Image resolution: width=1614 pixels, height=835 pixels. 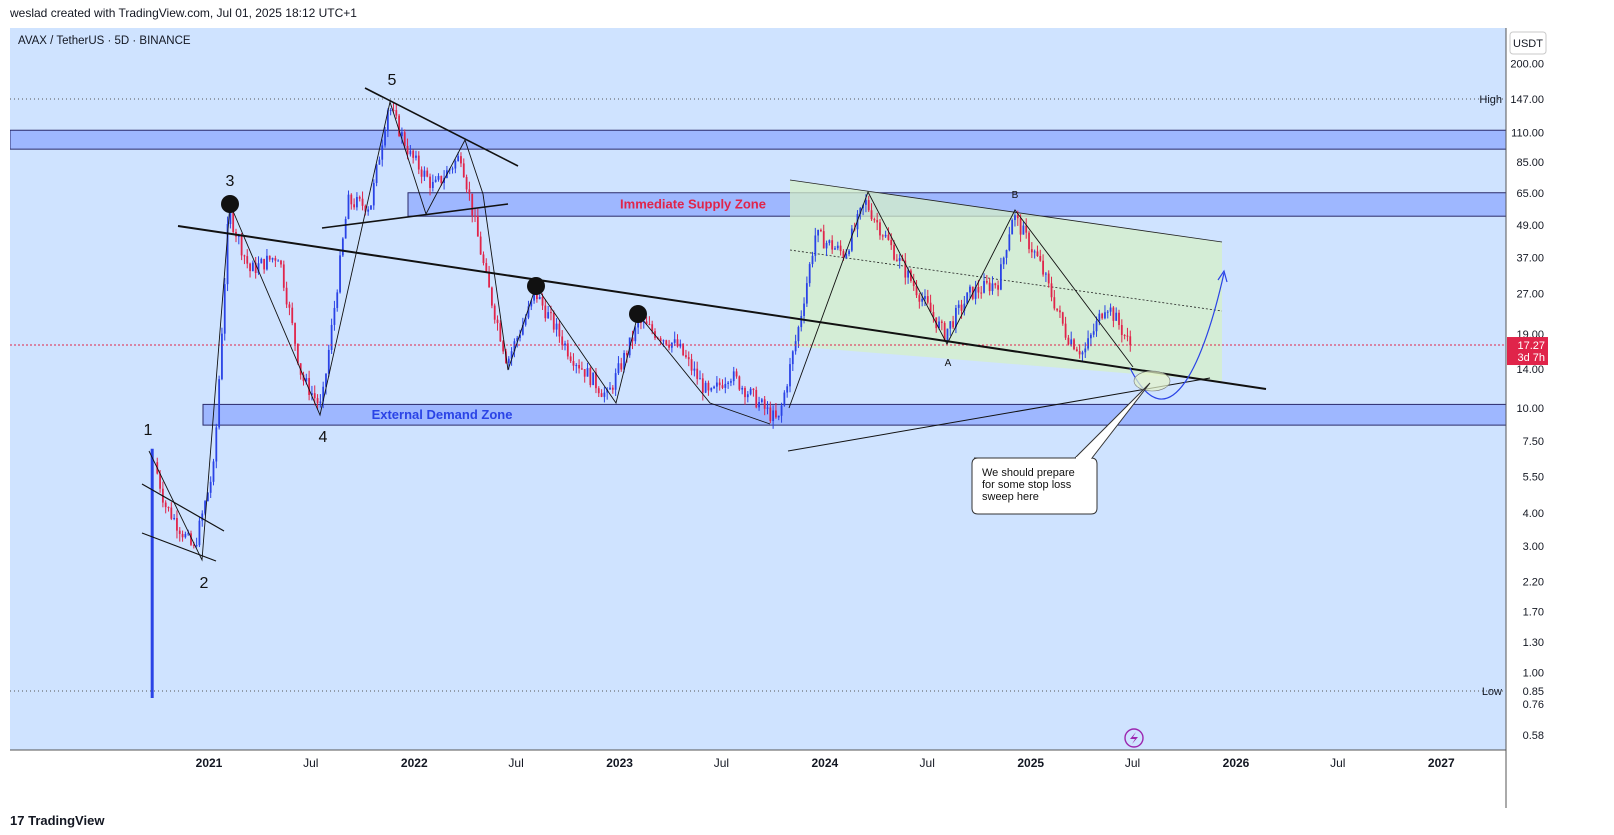 I want to click on correction-channel, so click(x=1006, y=280).